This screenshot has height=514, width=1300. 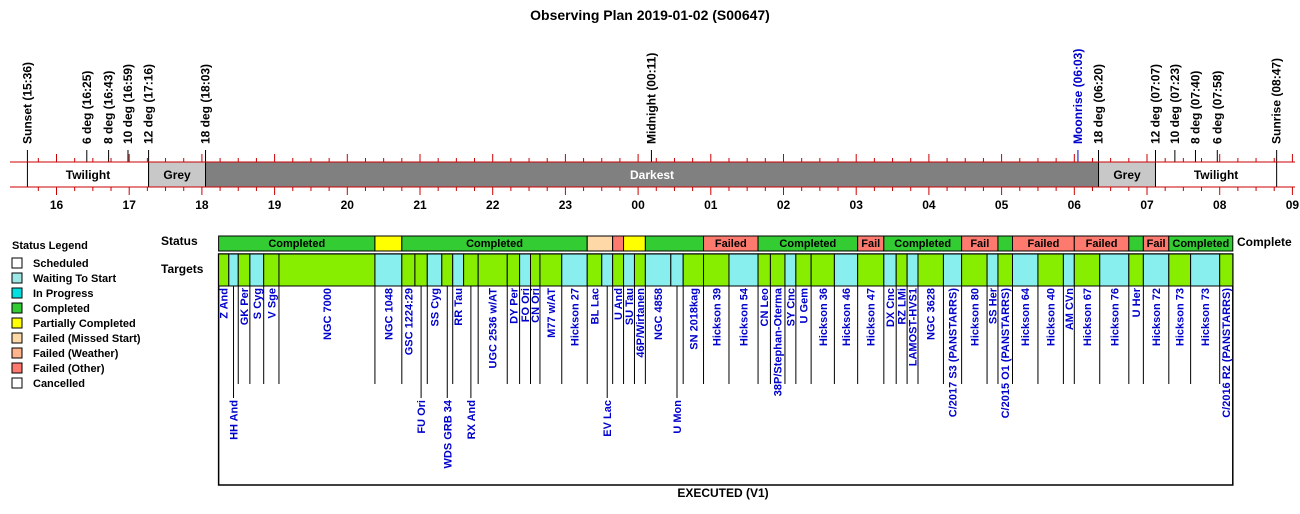 I want to click on target-label: RR Tau, so click(x=459, y=307).